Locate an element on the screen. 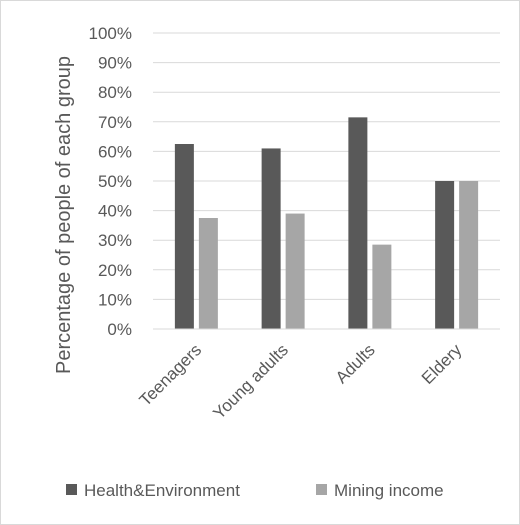 Image resolution: width=520 pixels, height=525 pixels. legend-label: Health&Environment is located at coordinates (162, 490).